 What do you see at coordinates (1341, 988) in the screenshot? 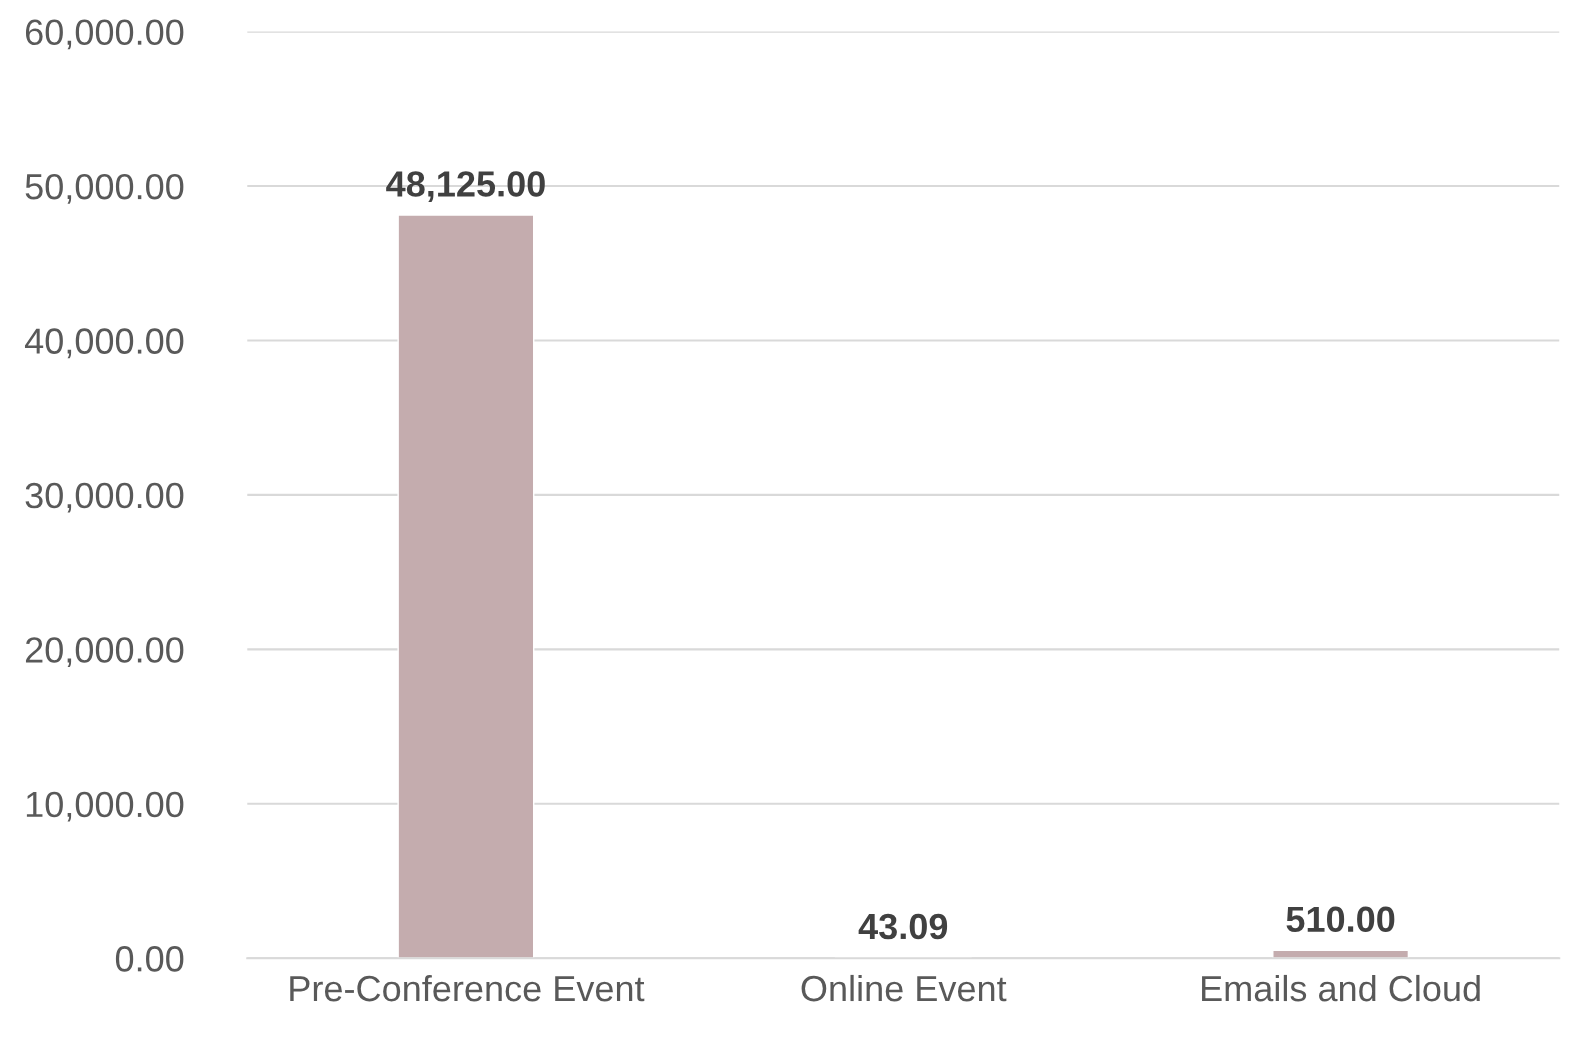
I see `x-tick-label: Emails and Cloud` at bounding box center [1341, 988].